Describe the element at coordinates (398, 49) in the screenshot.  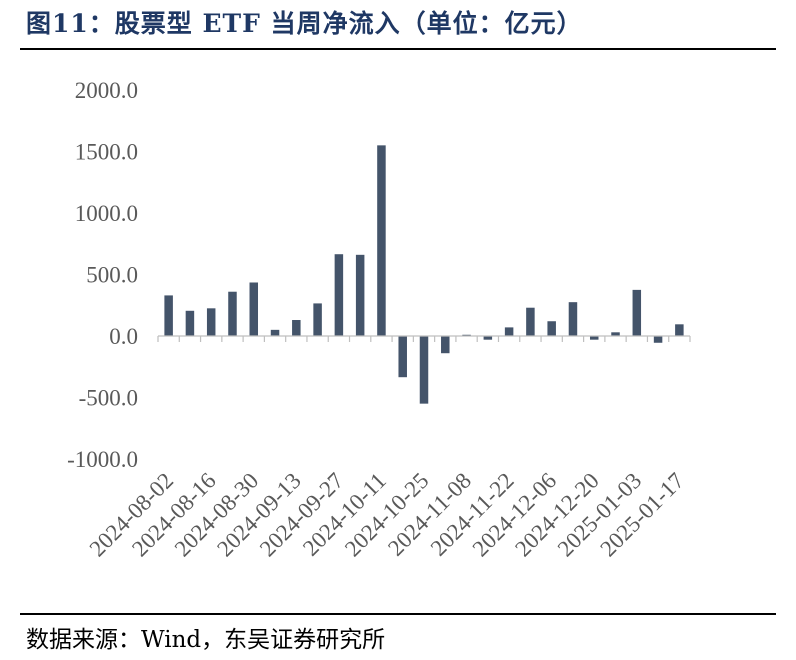
I see `title-divider` at that location.